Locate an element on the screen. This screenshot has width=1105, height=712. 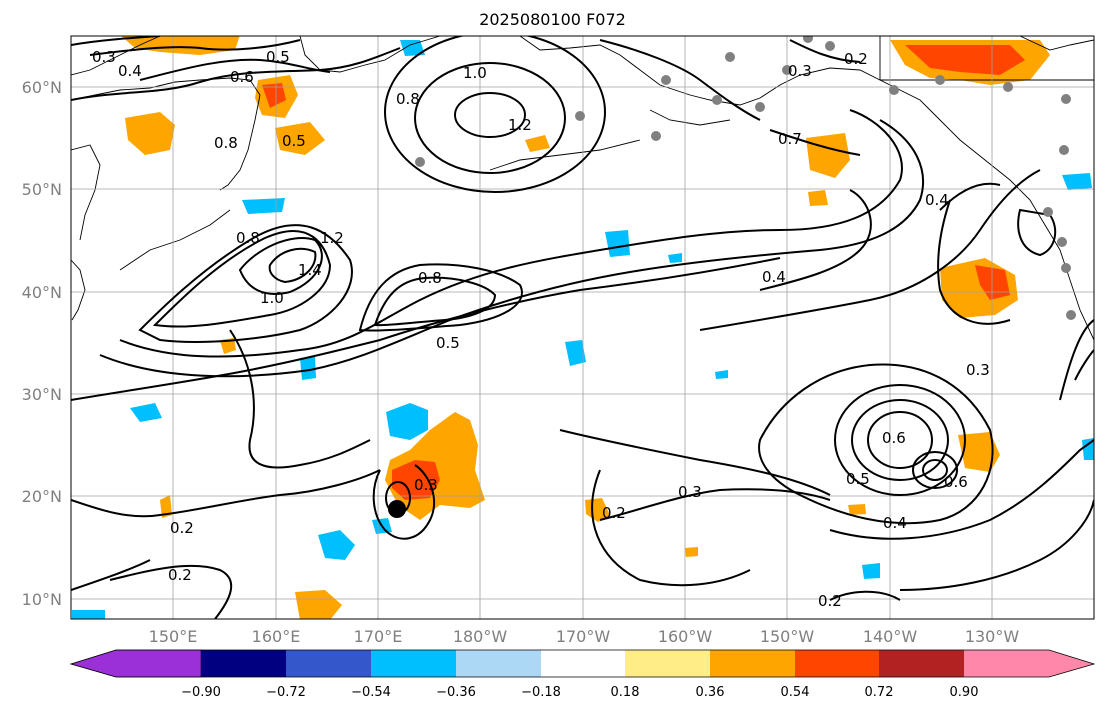
colorbar-tick: 0.90 is located at coordinates (964, 692).